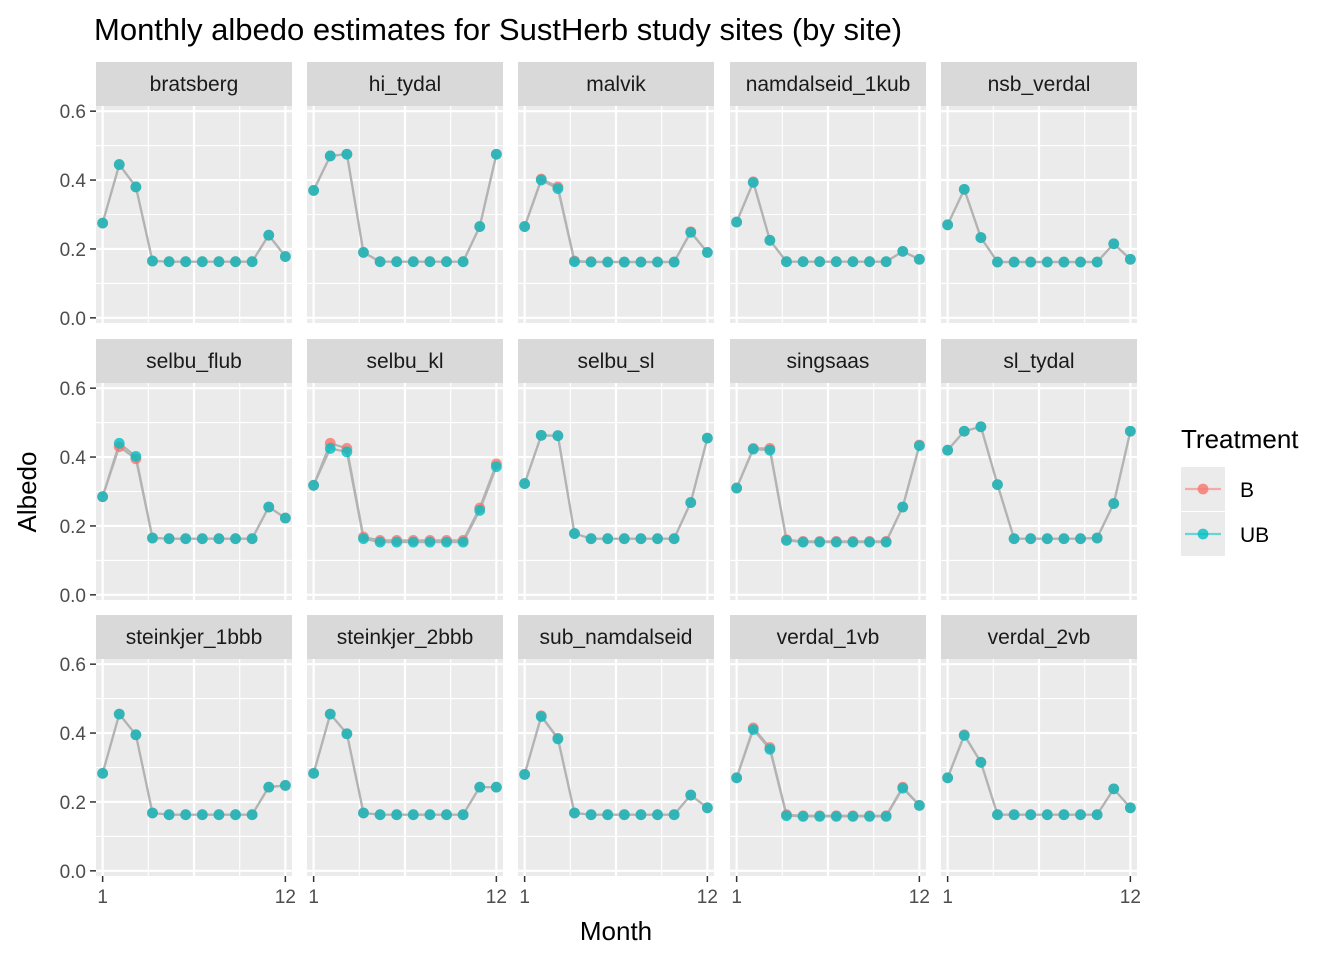  I want to click on facet-strip-label: malvik, so click(616, 84).